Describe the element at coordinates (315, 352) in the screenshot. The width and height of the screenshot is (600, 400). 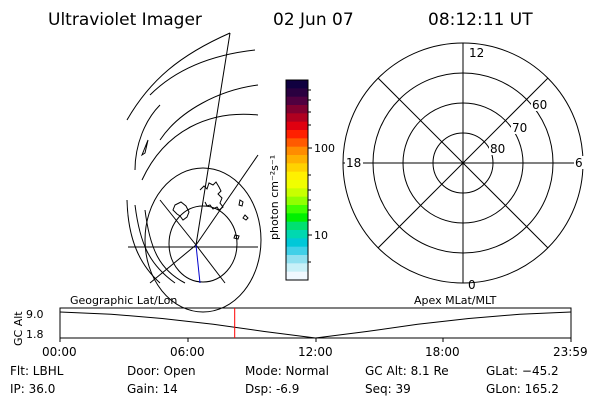
I see `x-tick-label: 12:00` at that location.